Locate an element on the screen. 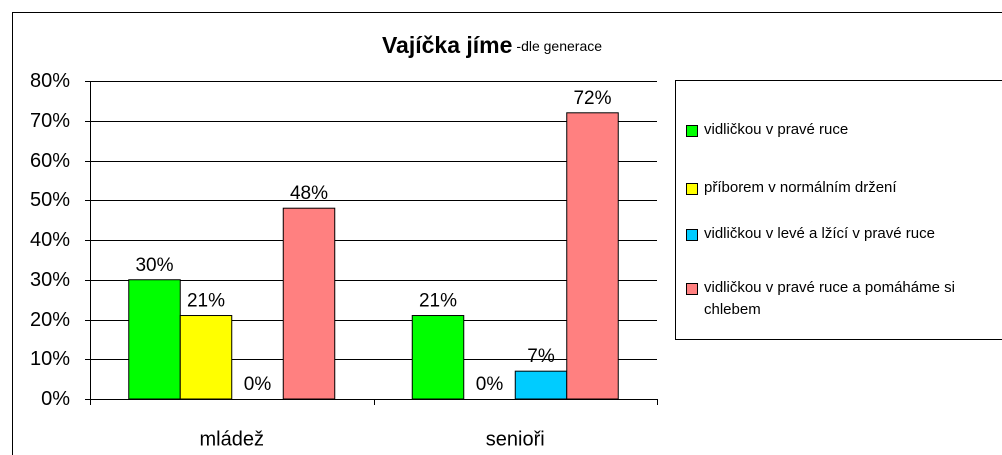  y-tick-label: 80% is located at coordinates (50, 81).